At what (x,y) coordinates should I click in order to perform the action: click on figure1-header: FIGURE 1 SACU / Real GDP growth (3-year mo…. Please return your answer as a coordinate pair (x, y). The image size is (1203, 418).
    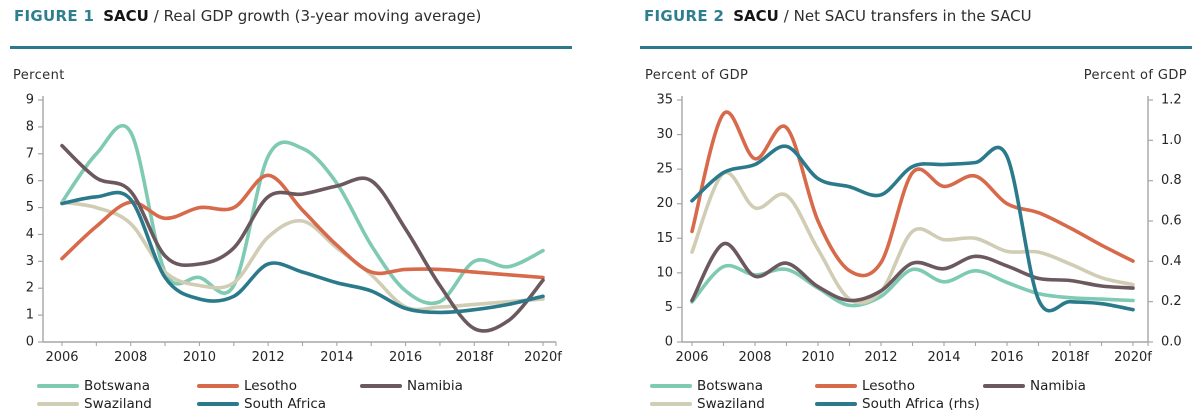
    Looking at the image, I should click on (247, 16).